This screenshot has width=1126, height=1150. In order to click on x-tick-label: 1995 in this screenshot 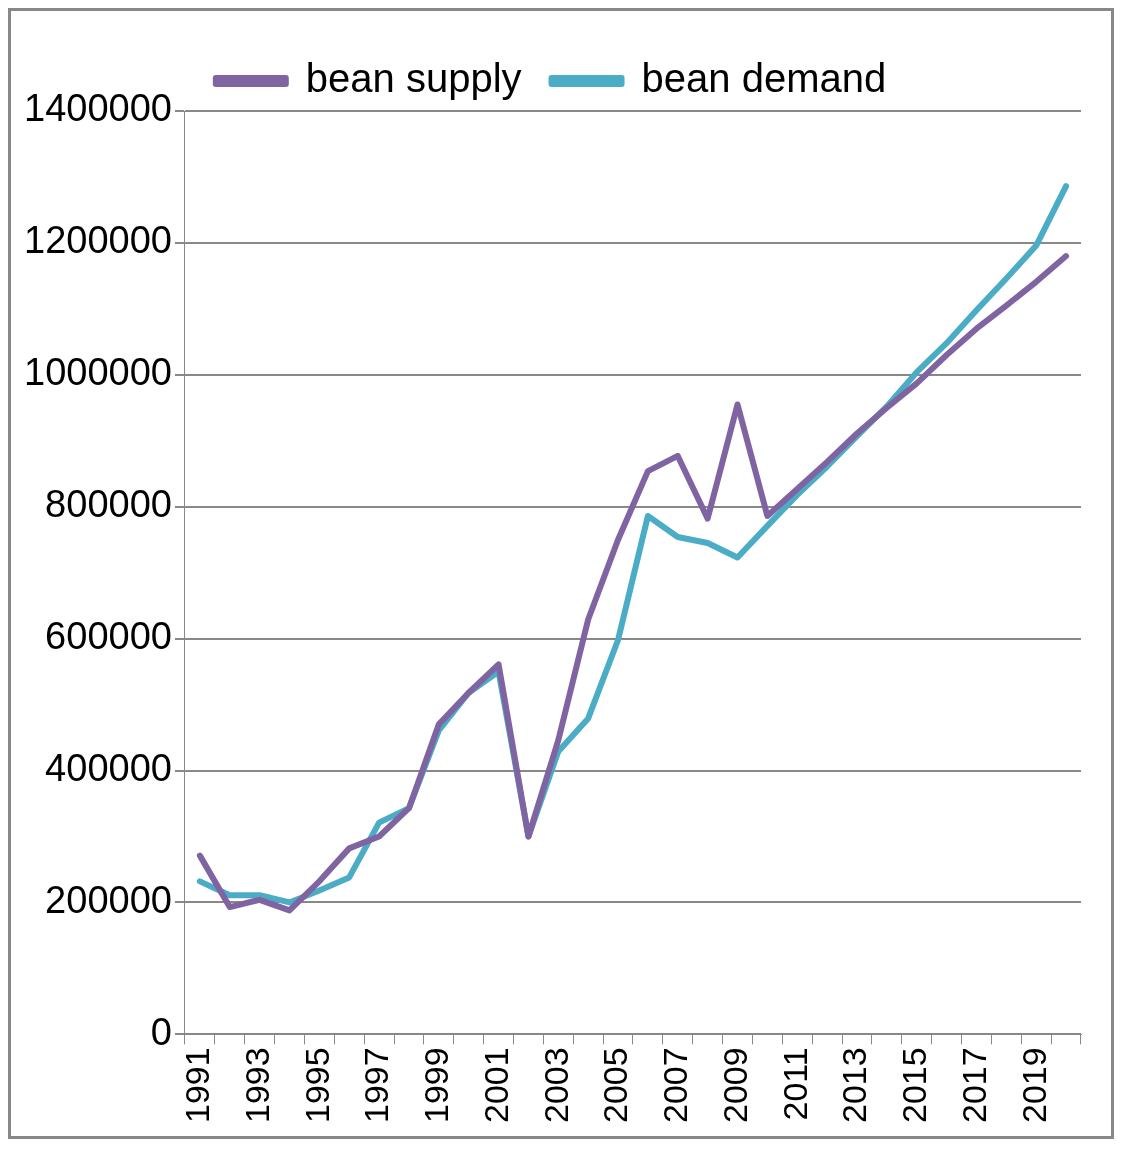, I will do `click(316, 1085)`.